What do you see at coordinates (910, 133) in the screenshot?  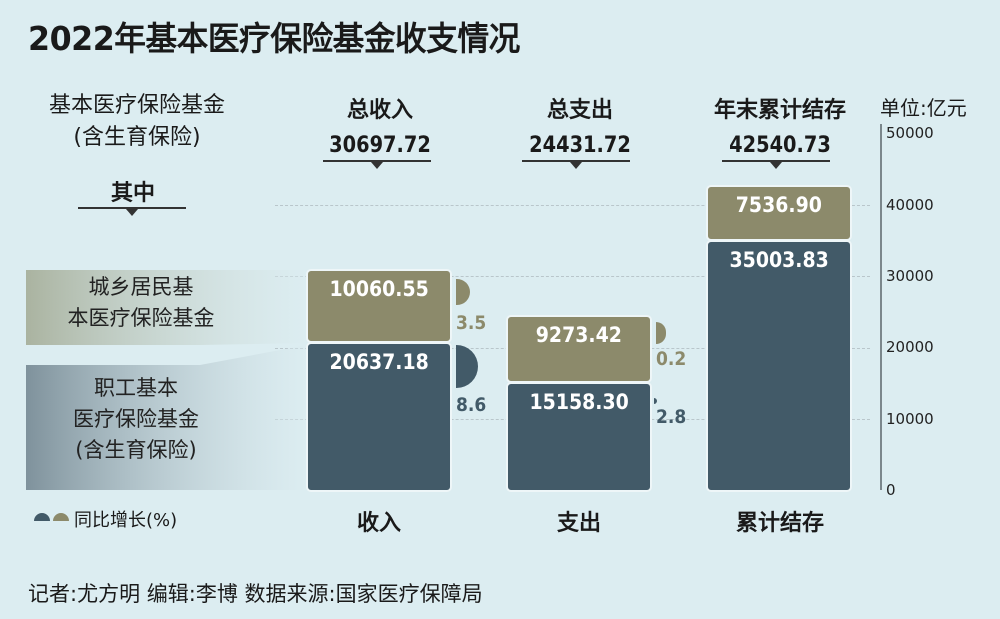 I see `y-tick: 50000` at bounding box center [910, 133].